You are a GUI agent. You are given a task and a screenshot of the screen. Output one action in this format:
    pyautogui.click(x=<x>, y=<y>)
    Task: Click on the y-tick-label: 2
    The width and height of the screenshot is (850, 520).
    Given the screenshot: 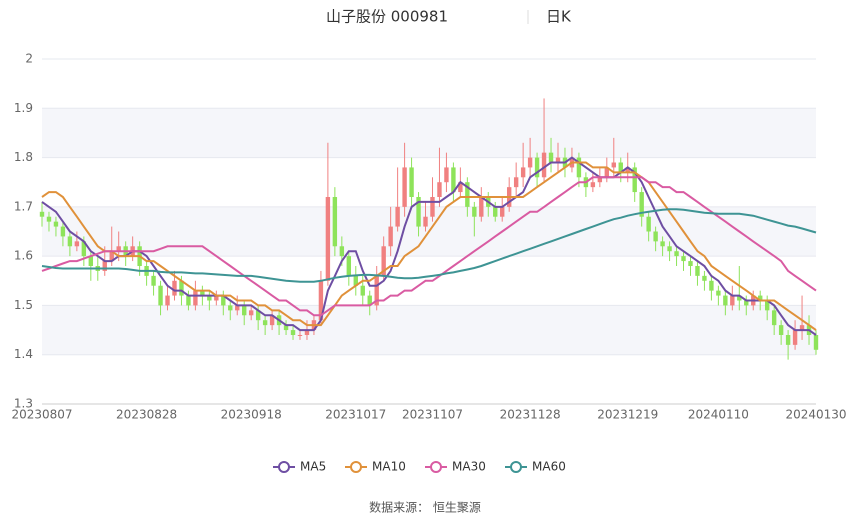 What is the action you would take?
    pyautogui.click(x=29, y=59)
    